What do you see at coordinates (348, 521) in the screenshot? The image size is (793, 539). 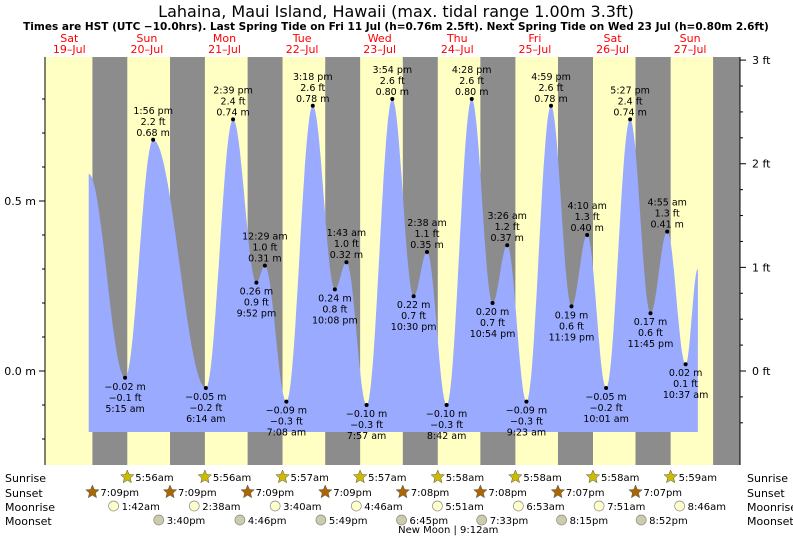 I see `moonset-time: 5:49pm` at bounding box center [348, 521].